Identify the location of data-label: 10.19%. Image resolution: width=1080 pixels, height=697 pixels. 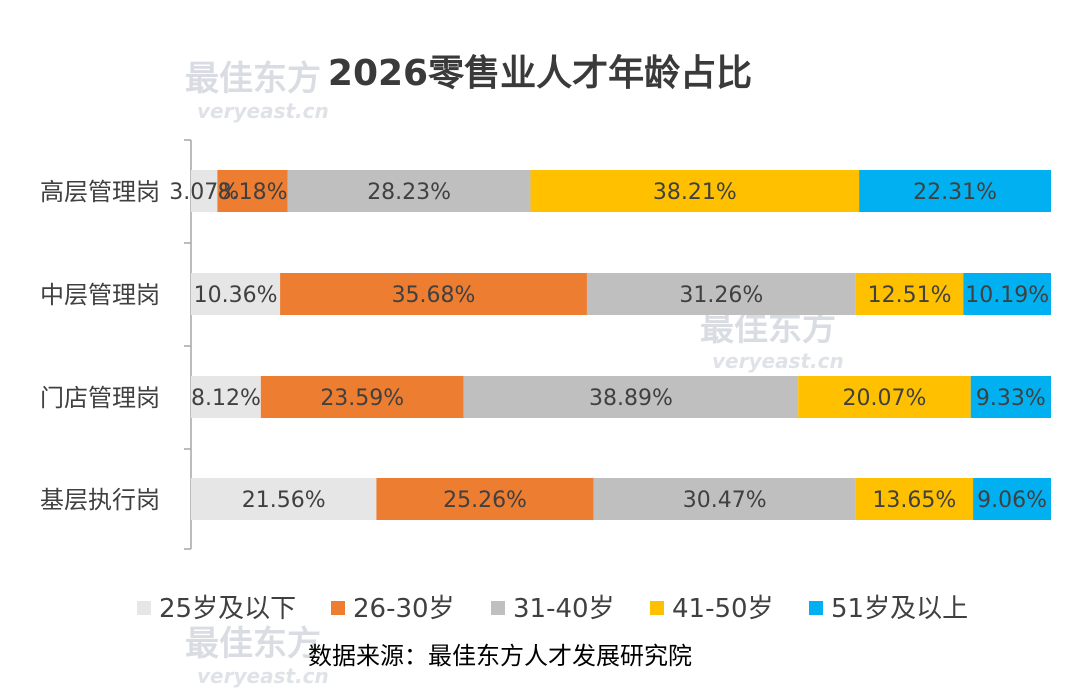
(1007, 295).